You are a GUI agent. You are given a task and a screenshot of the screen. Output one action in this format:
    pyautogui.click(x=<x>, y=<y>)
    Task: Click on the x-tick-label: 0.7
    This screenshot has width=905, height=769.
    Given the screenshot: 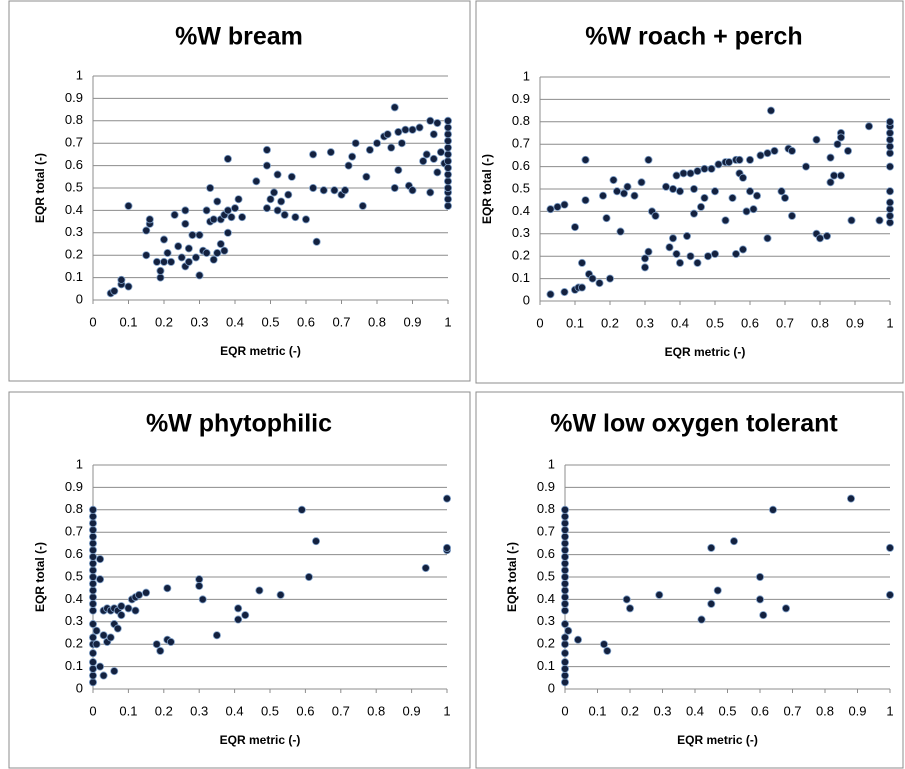 What is the action you would take?
    pyautogui.click(x=785, y=322)
    